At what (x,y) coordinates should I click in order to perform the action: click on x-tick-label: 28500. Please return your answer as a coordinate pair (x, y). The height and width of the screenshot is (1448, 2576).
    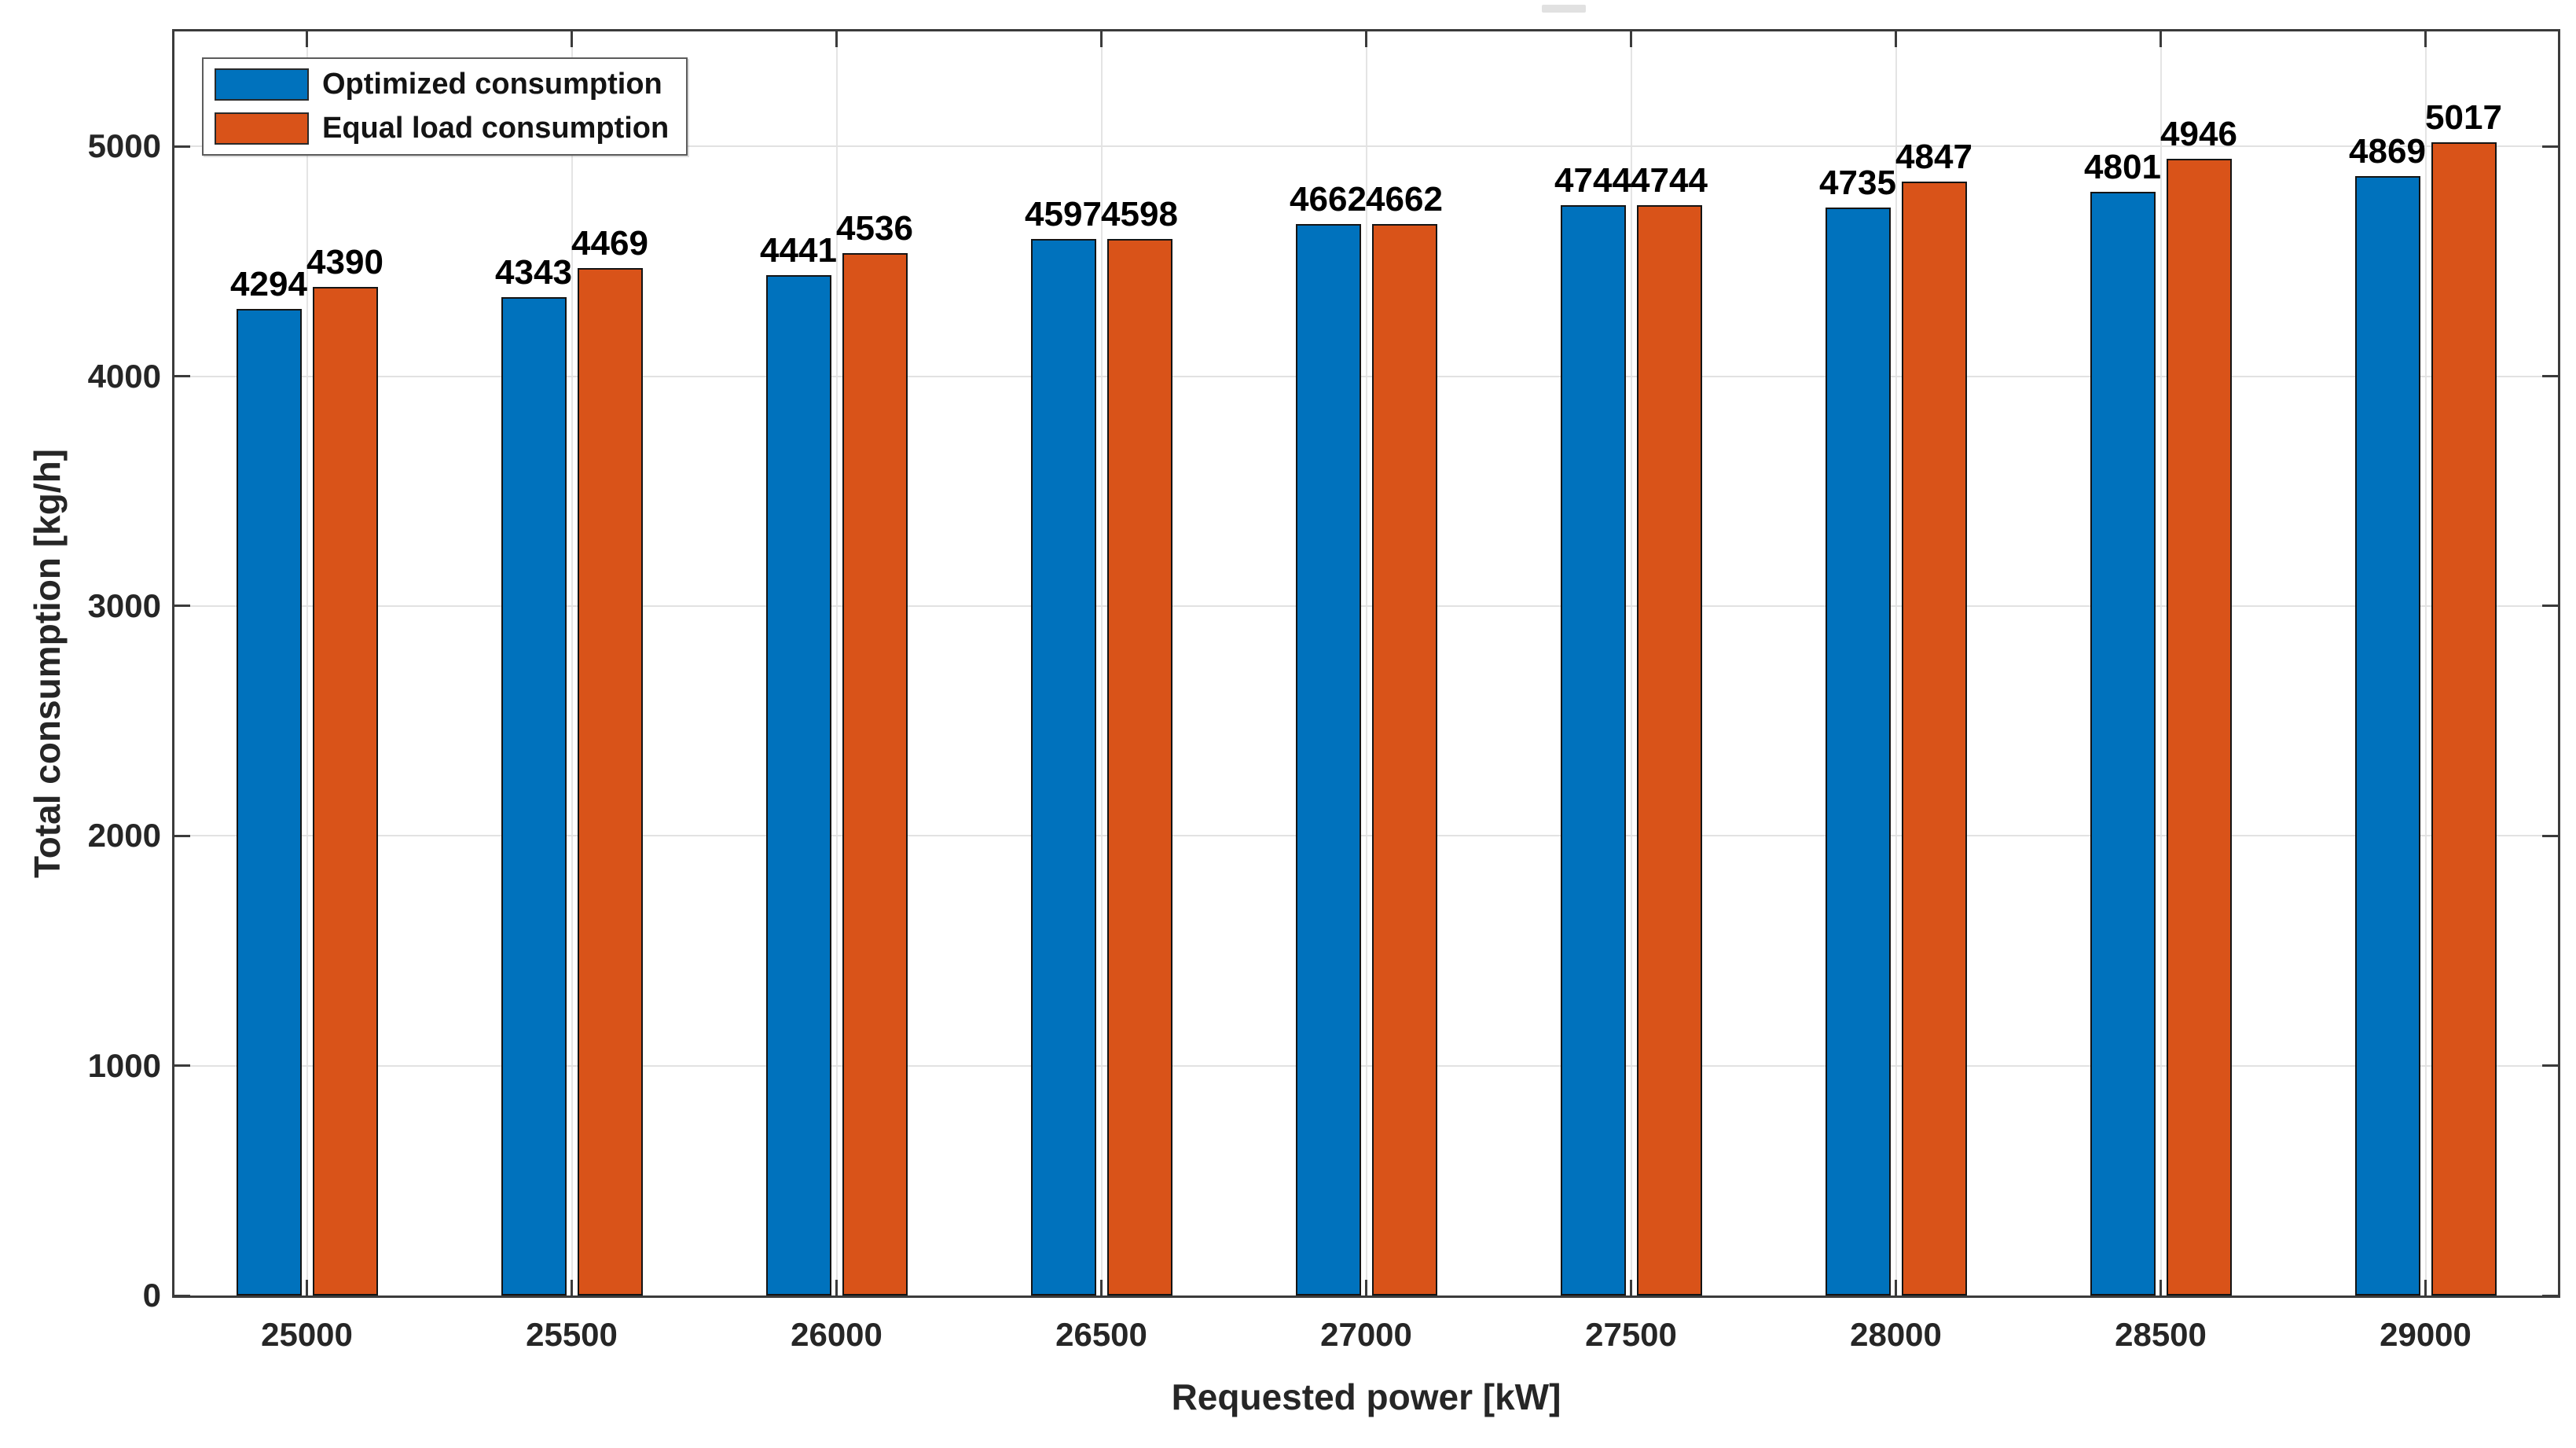
    Looking at the image, I should click on (2161, 1334).